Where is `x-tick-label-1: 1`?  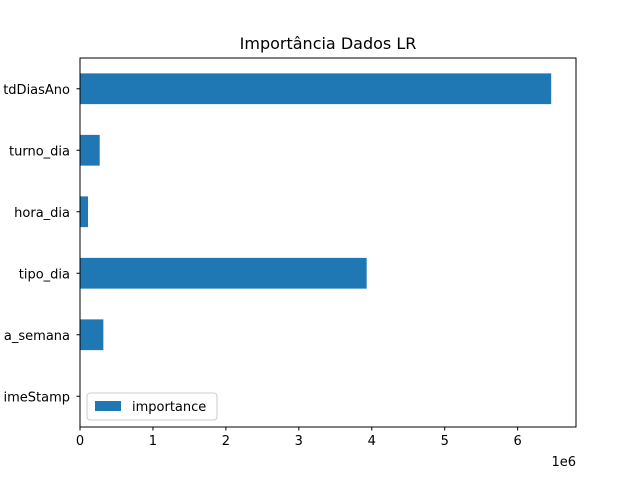 x-tick-label-1: 1 is located at coordinates (153, 441).